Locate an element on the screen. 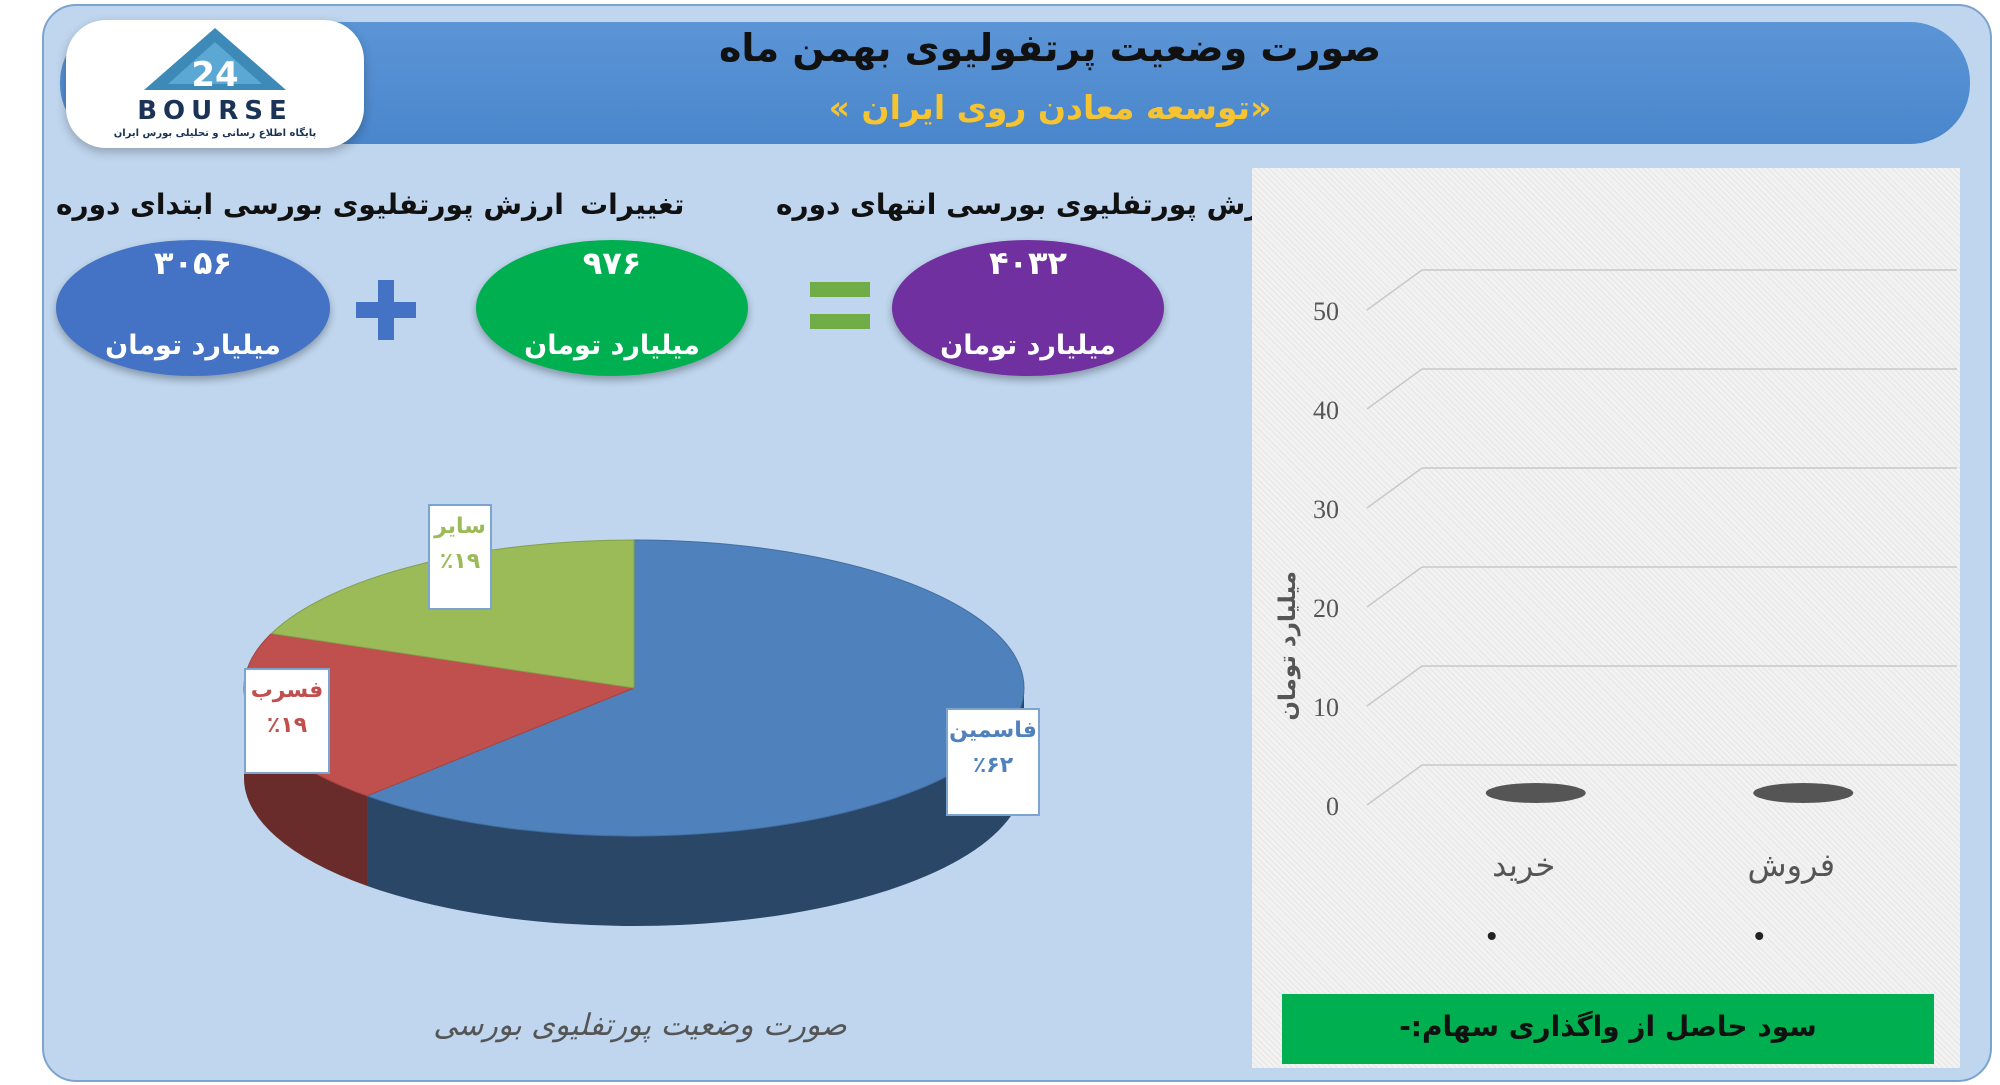  y-tick-label-0: 0 is located at coordinates (1332, 806).